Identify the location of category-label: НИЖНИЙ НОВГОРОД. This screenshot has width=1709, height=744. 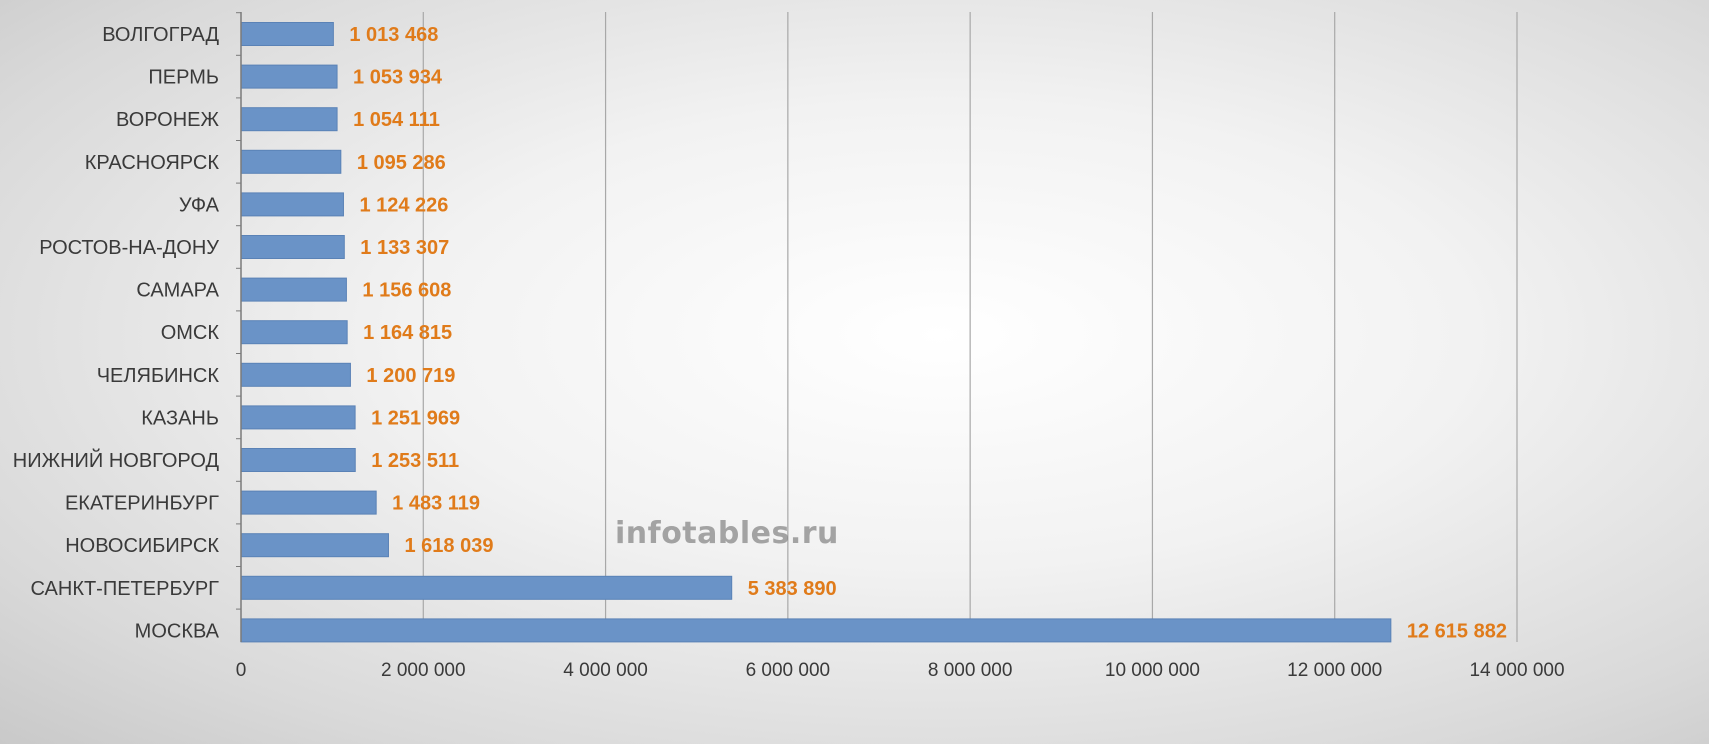
(116, 460).